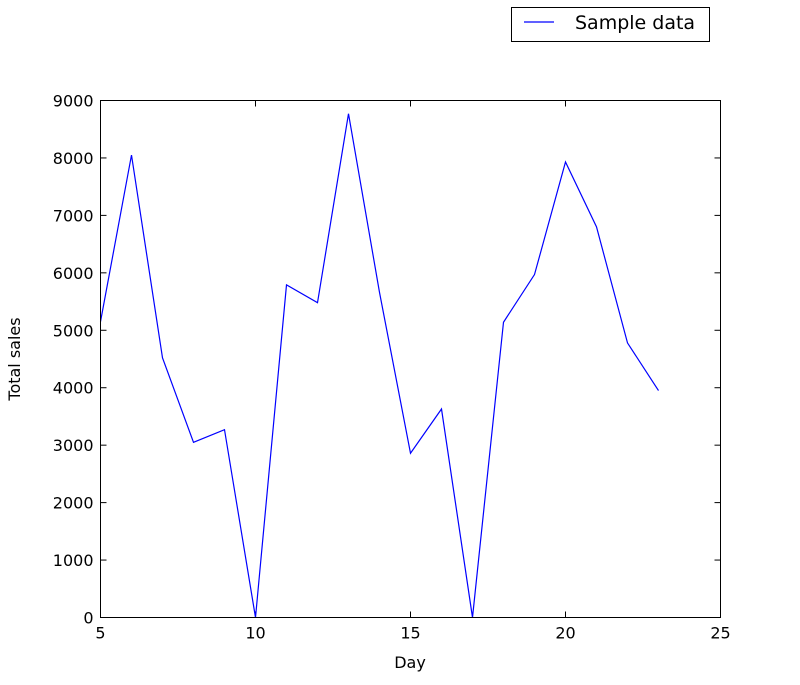  I want to click on y-tick-label: 3000, so click(73, 445).